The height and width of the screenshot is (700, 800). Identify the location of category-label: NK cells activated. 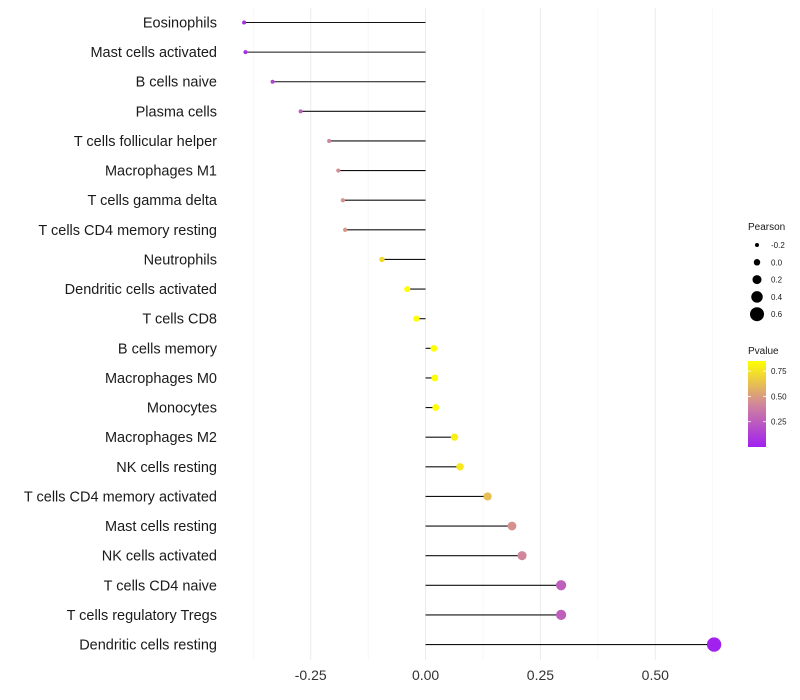
(159, 557).